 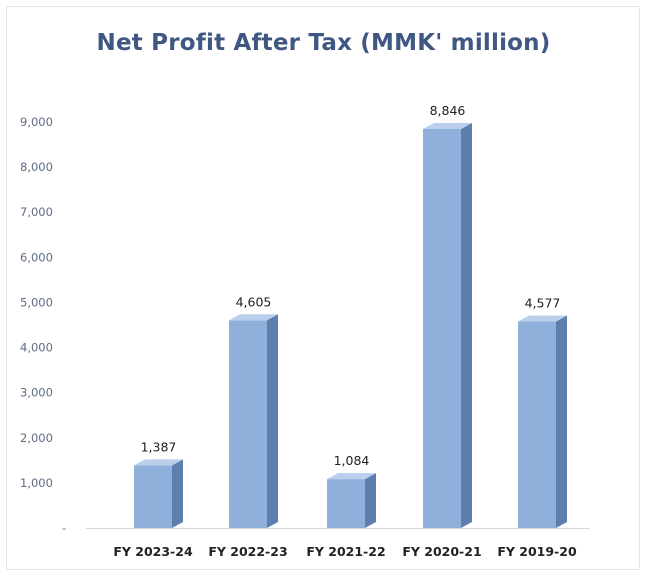 What do you see at coordinates (36, 438) in the screenshot?
I see `y-tick-label: 2,000` at bounding box center [36, 438].